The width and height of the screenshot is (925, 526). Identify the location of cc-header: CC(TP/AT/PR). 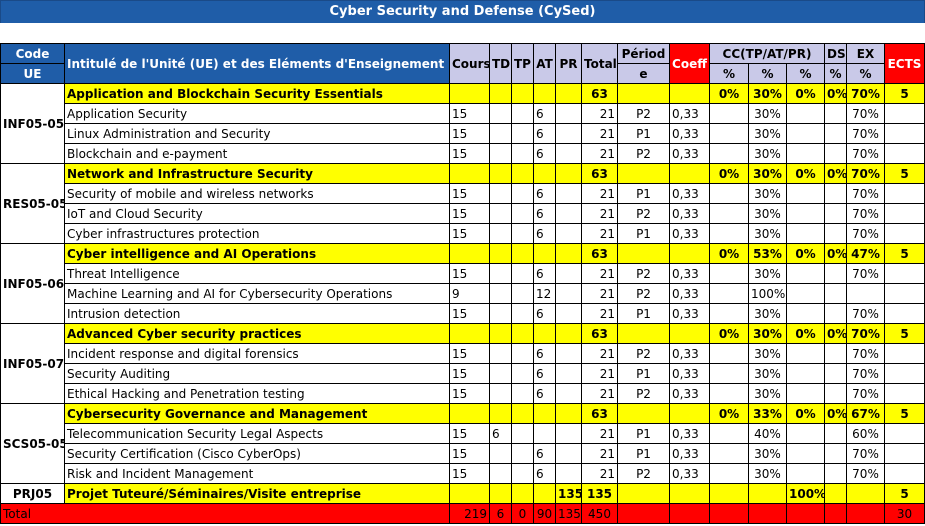
(767, 53).